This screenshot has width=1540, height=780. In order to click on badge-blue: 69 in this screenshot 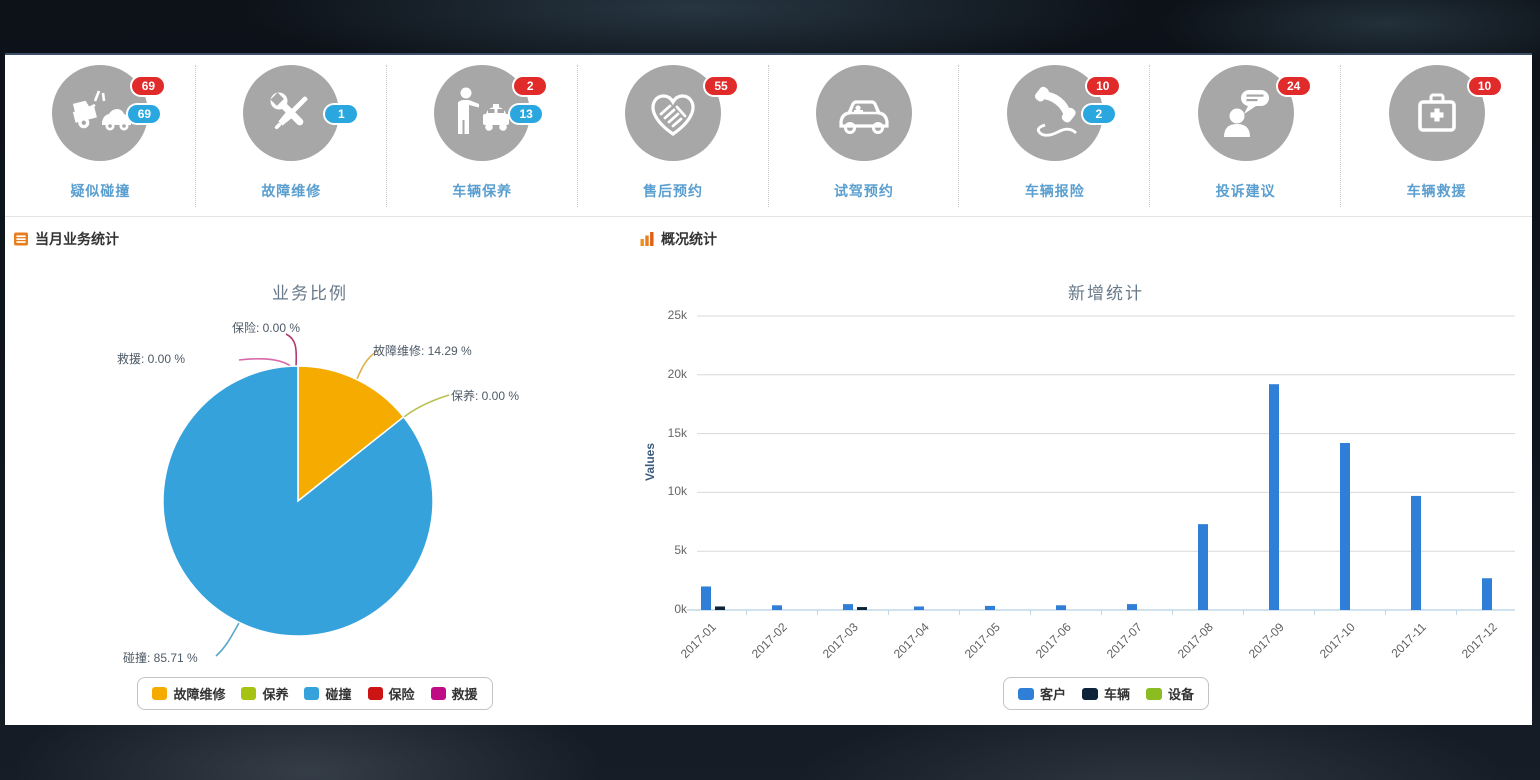, I will do `click(144, 114)`.